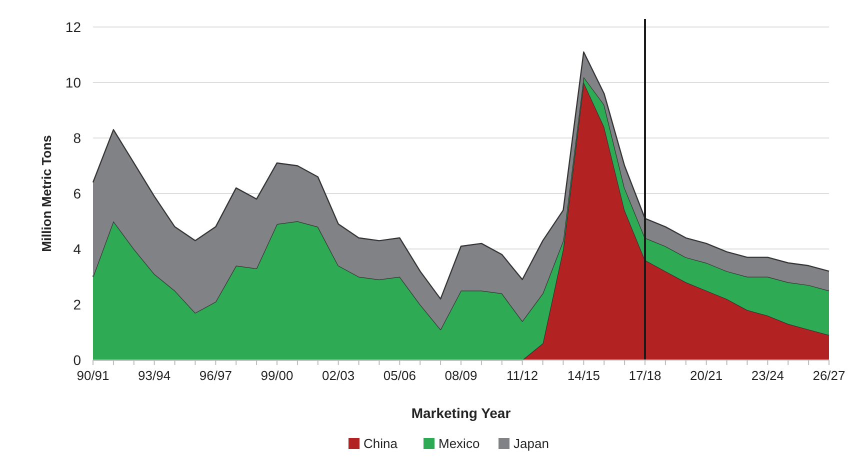  What do you see at coordinates (399, 375) in the screenshot?
I see `x-tick-label: 05/06` at bounding box center [399, 375].